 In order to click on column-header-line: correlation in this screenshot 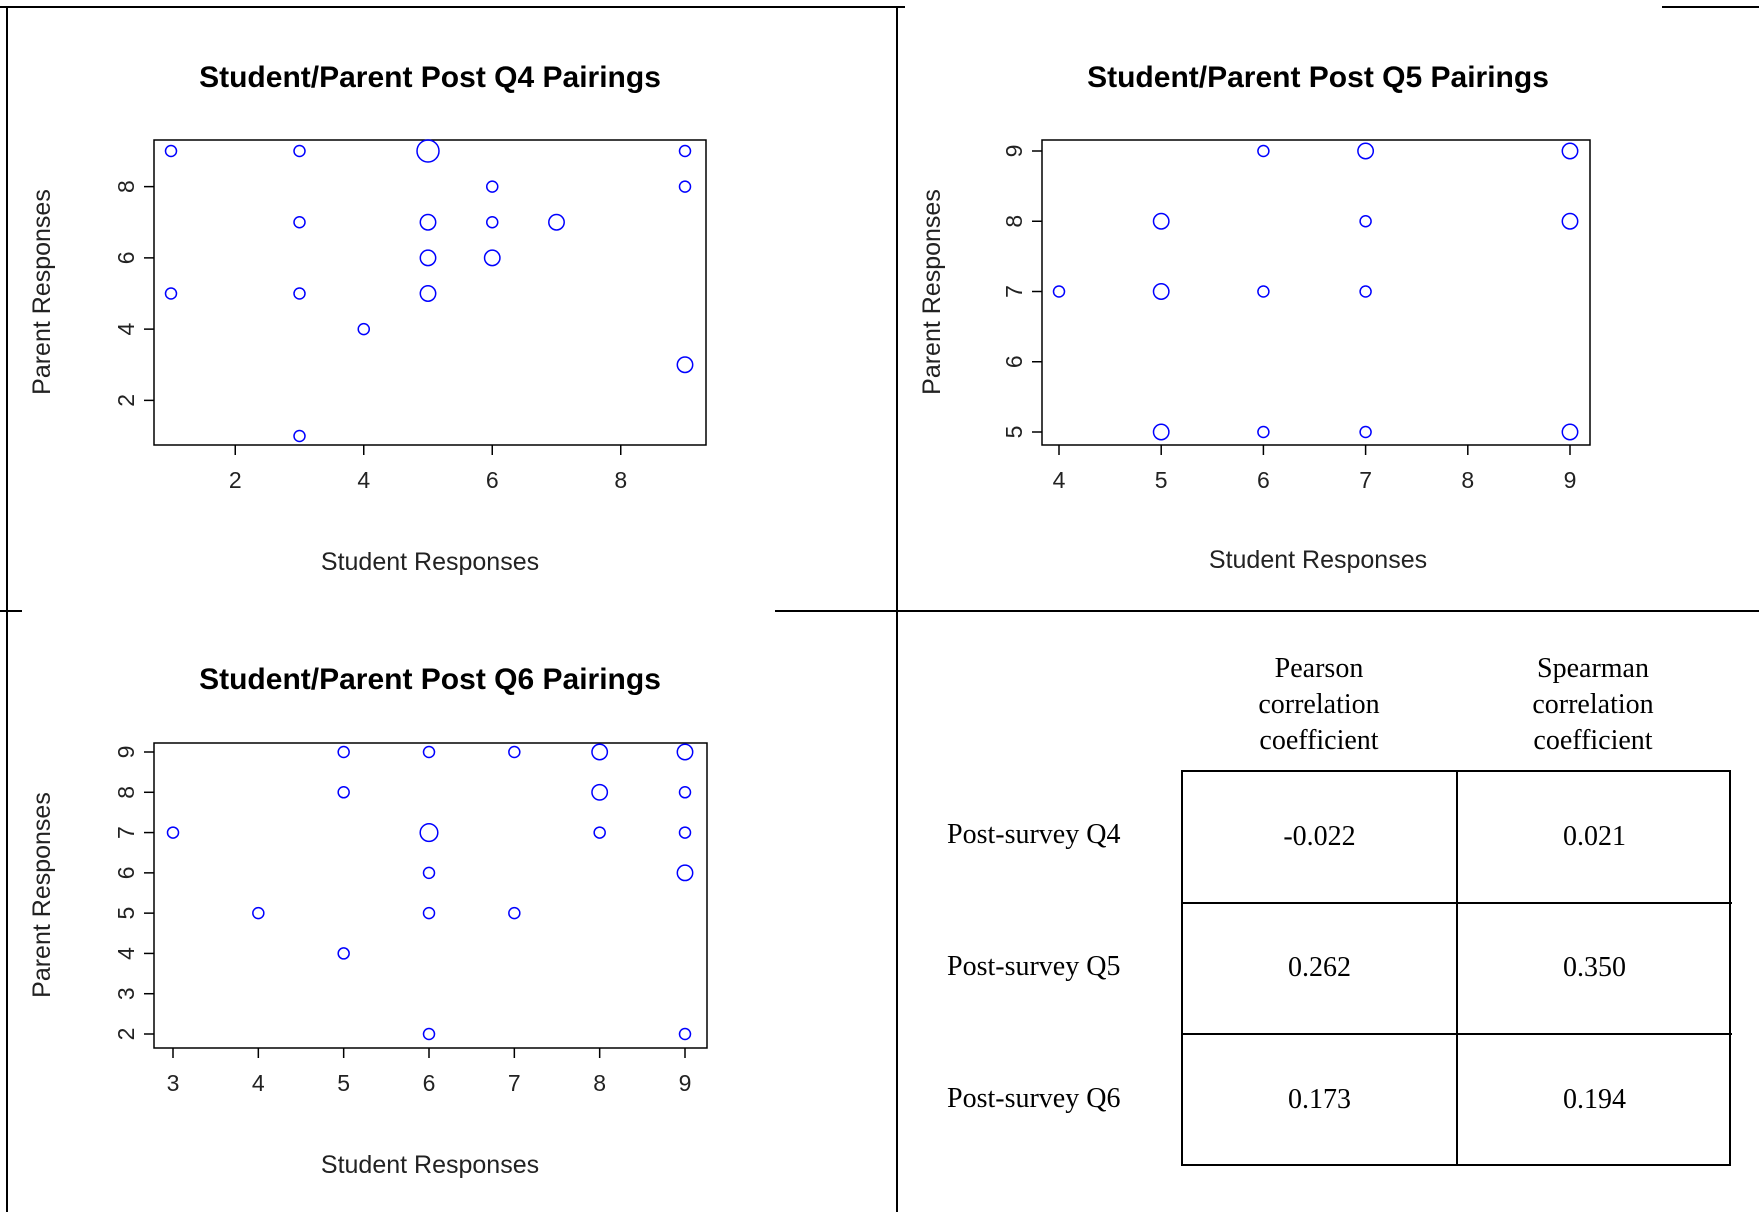, I will do `click(1319, 704)`.